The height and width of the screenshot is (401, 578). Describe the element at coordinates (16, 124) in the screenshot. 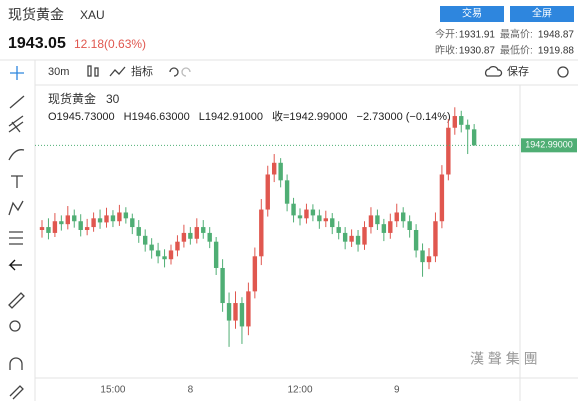

I see `fib-tool` at that location.